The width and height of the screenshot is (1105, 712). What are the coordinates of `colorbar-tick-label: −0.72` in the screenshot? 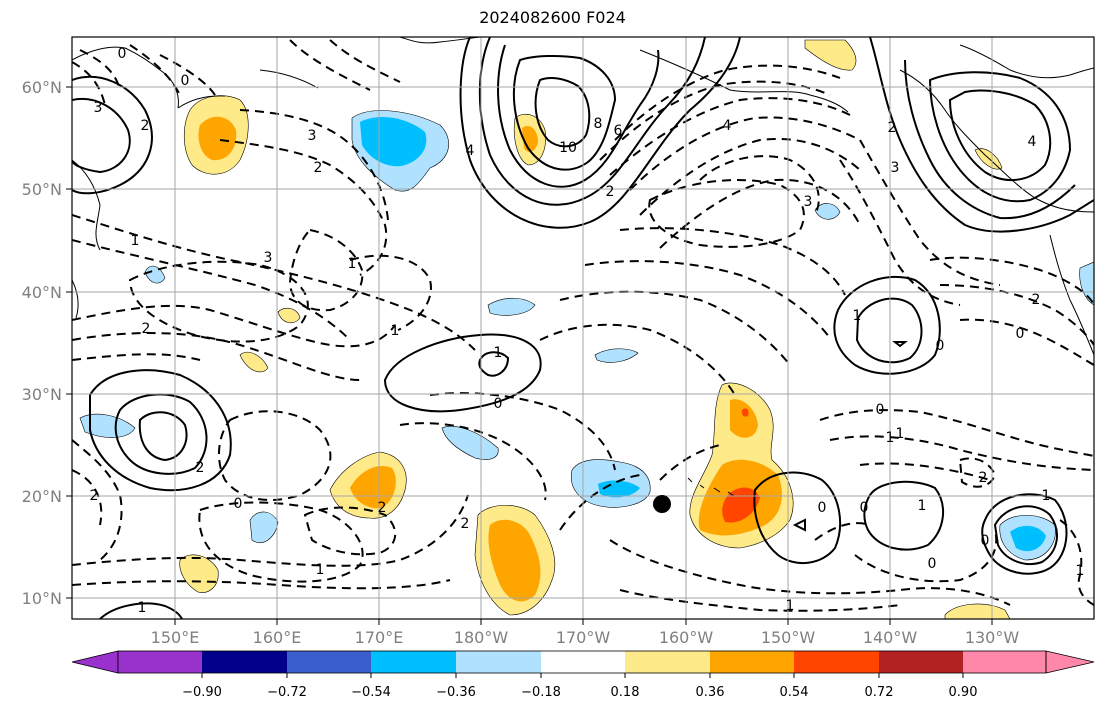 It's located at (287, 692).